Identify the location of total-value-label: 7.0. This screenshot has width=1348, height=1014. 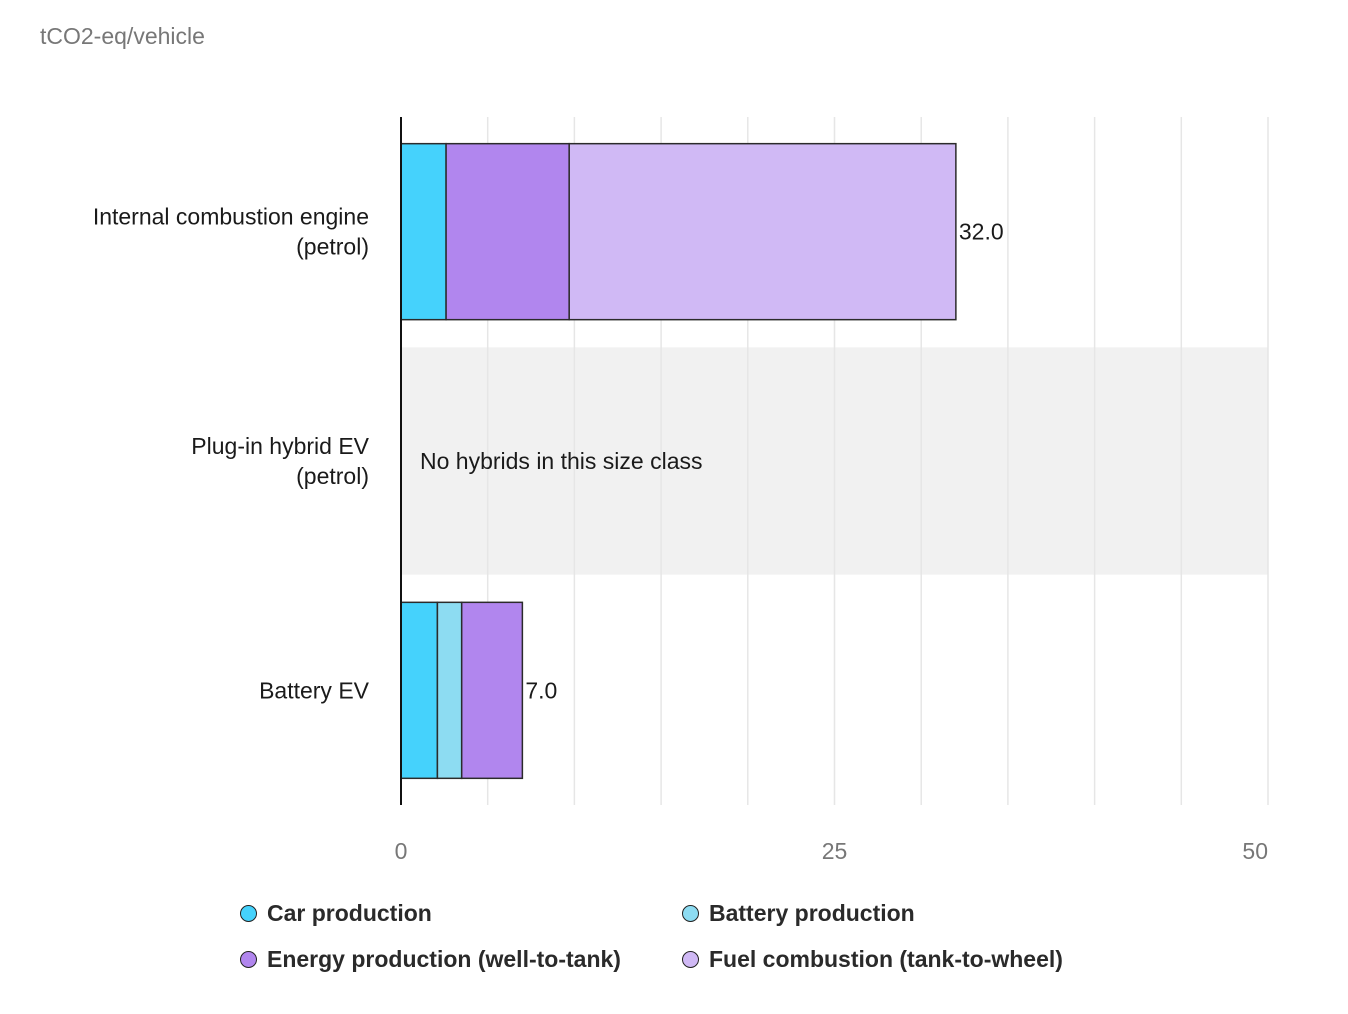
(541, 690).